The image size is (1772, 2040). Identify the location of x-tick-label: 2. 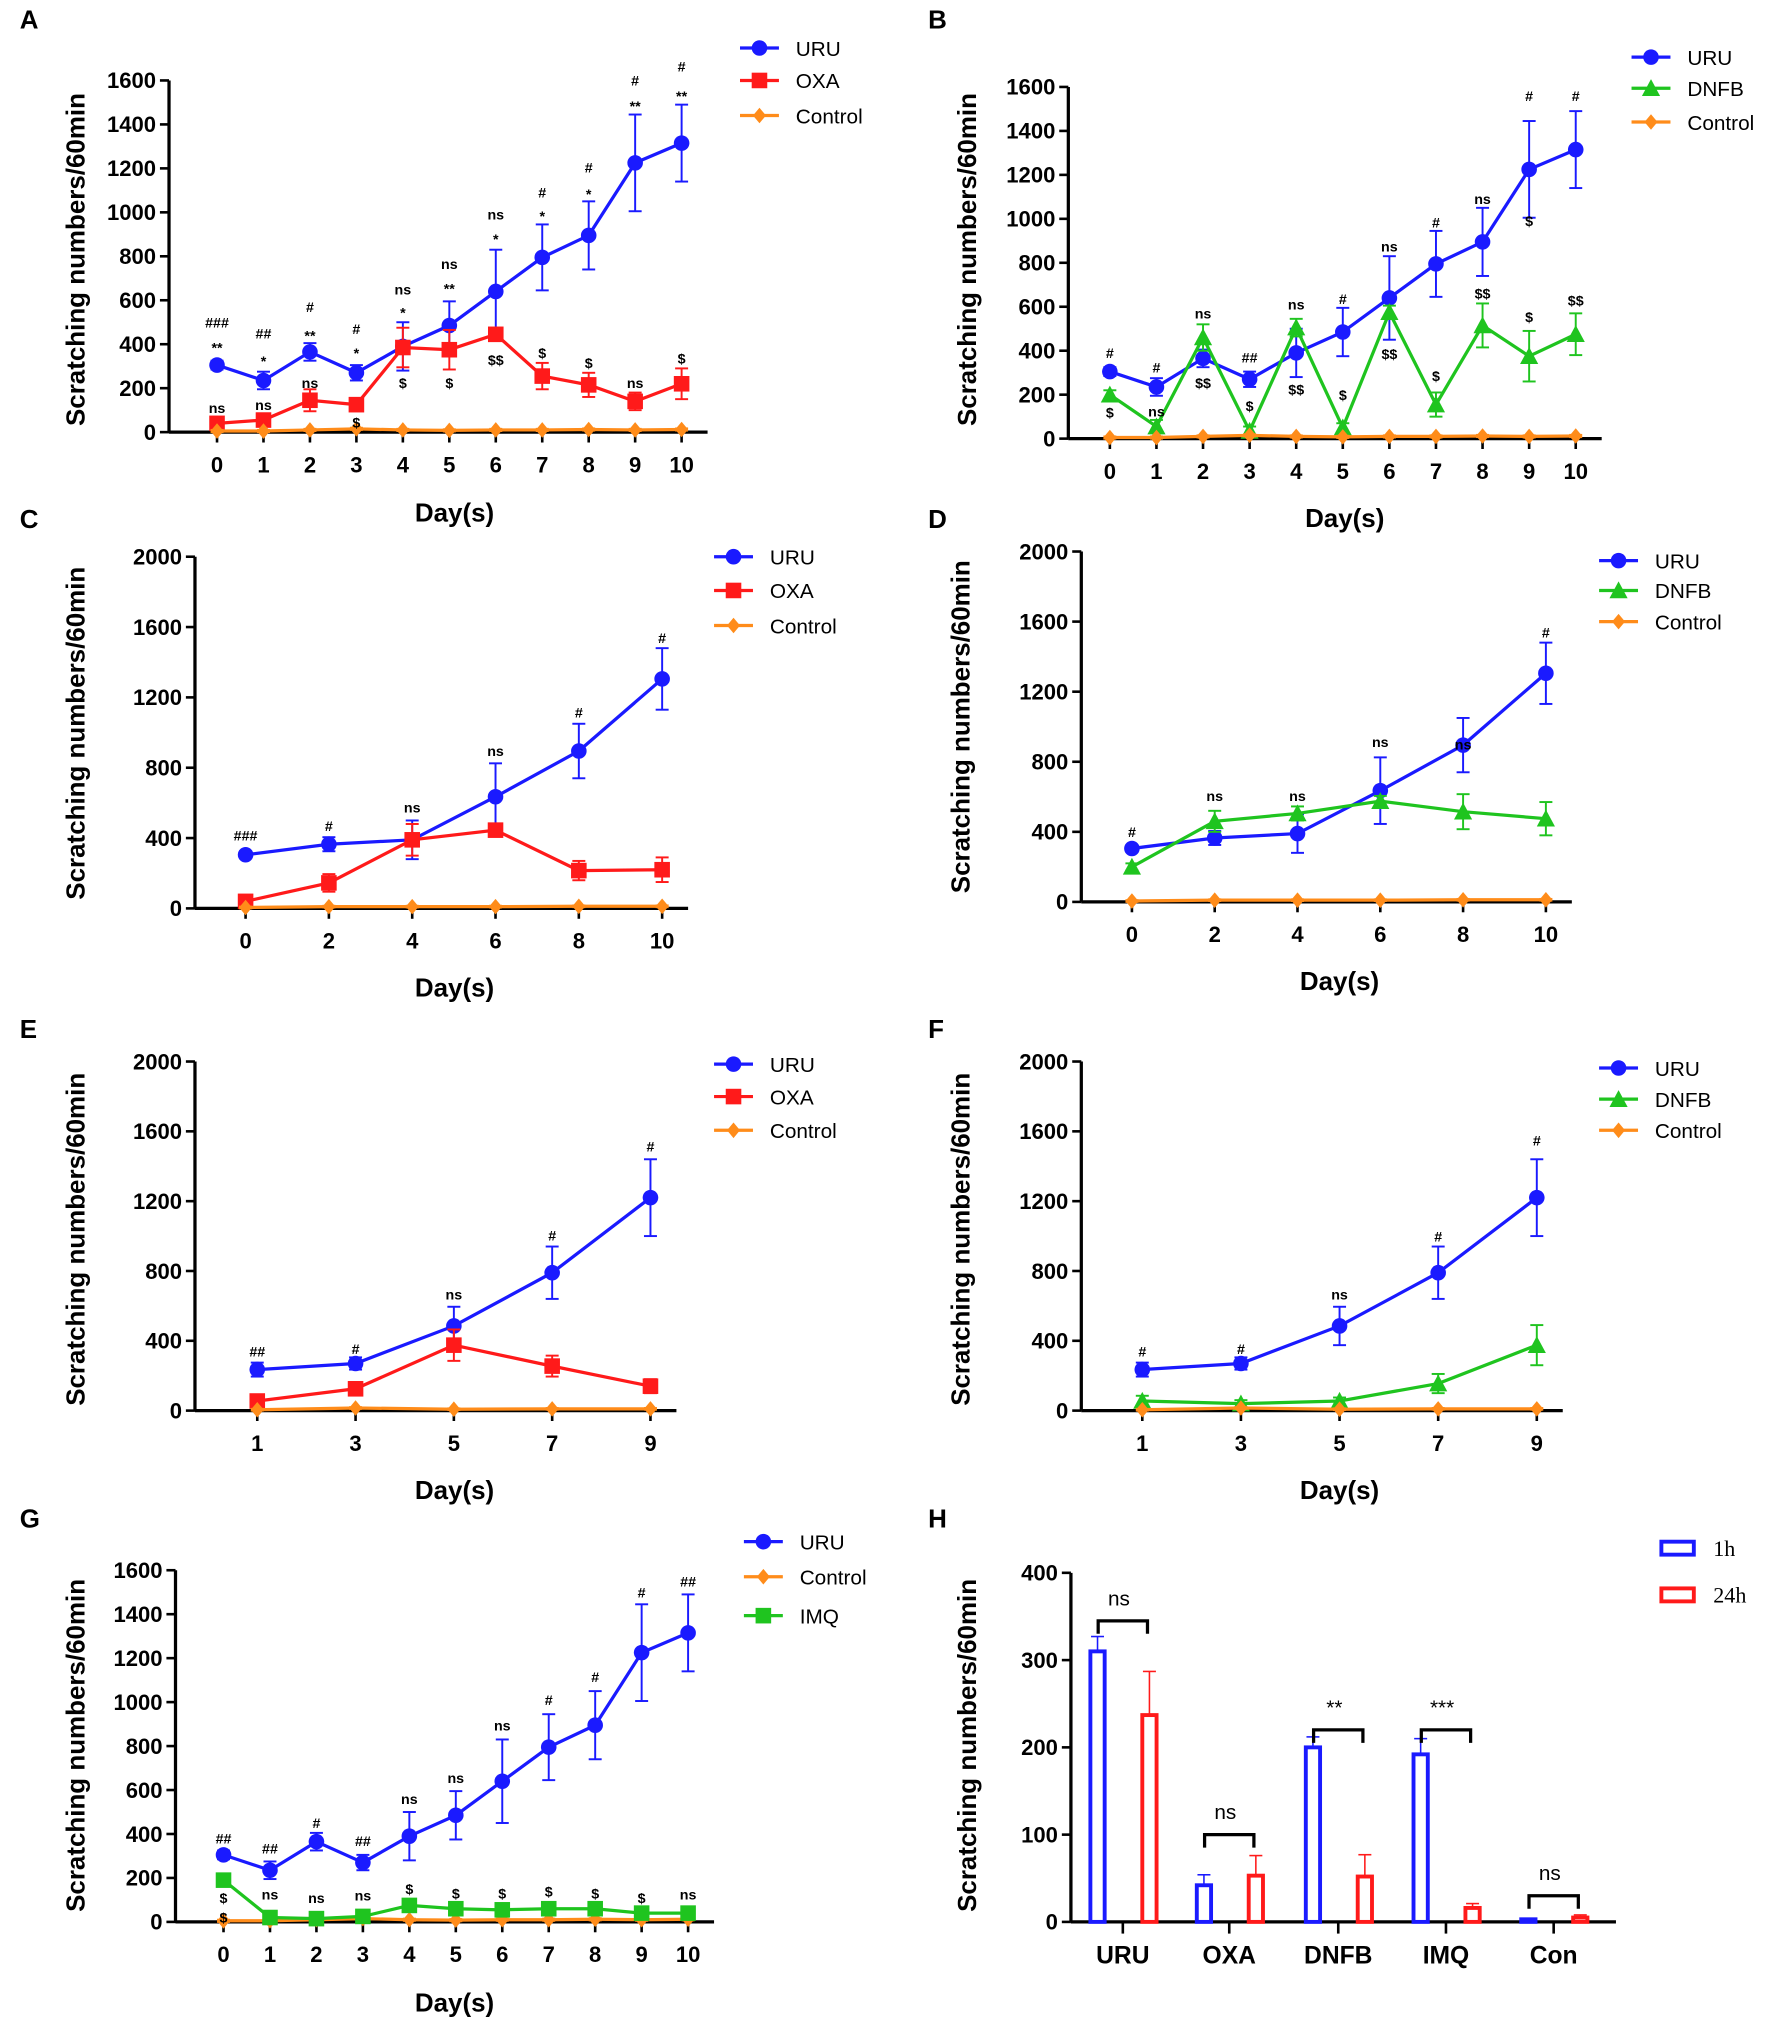
(310, 464).